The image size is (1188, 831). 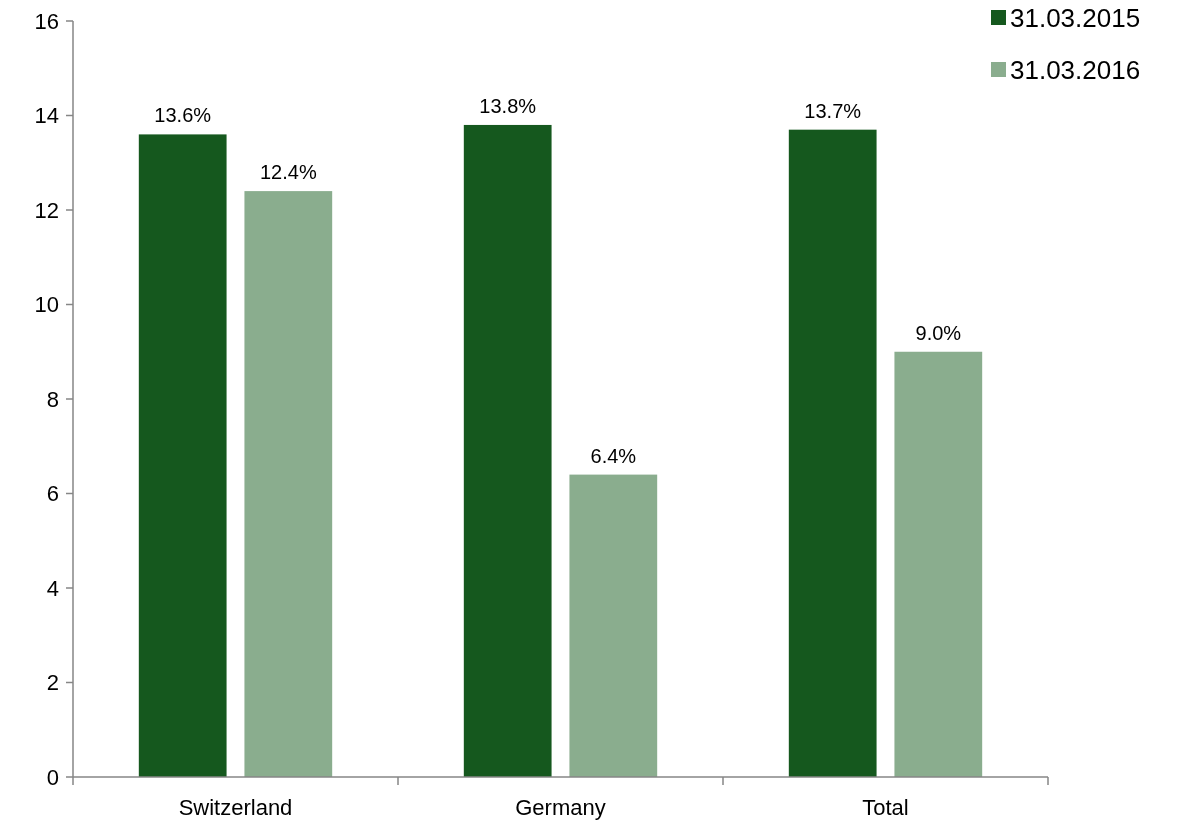 What do you see at coordinates (46, 21) in the screenshot?
I see `y-tick-label: 16` at bounding box center [46, 21].